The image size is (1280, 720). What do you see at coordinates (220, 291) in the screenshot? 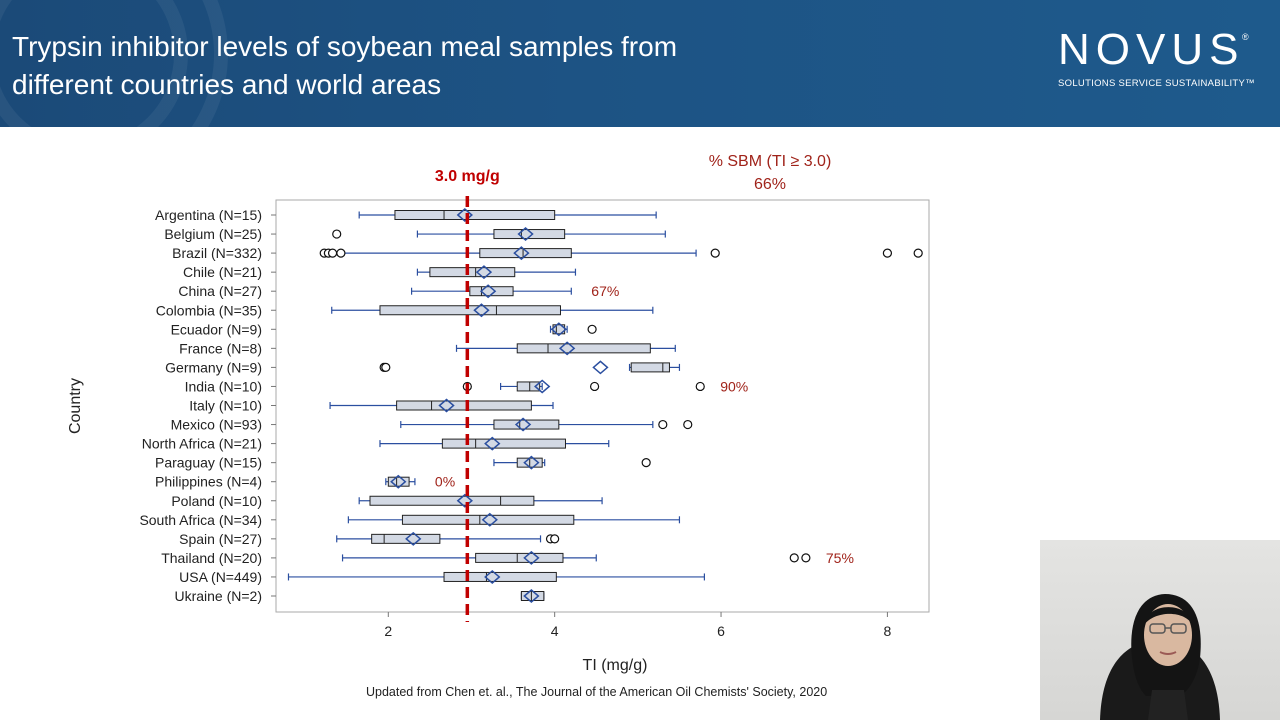
I see `category-label: China (N=27)` at bounding box center [220, 291].